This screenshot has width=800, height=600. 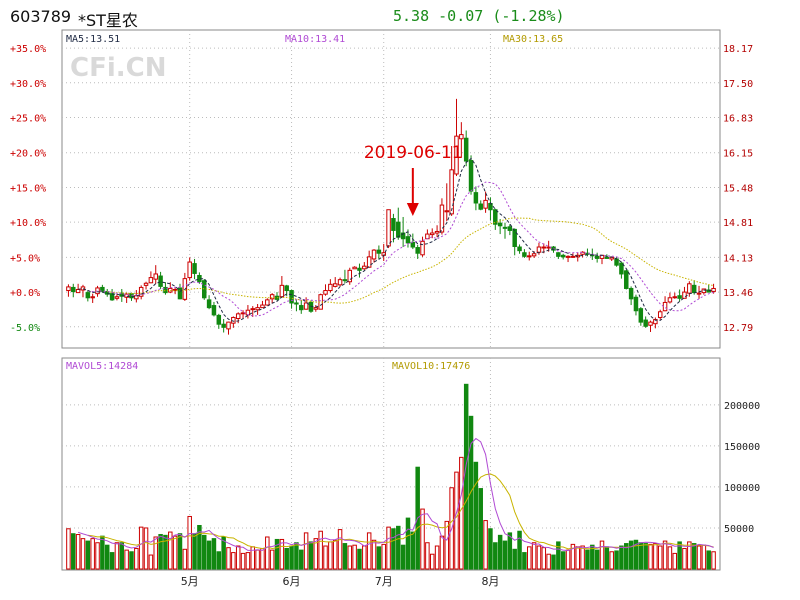 I want to click on price-change-pct: (-1.28%), so click(x=528, y=16).